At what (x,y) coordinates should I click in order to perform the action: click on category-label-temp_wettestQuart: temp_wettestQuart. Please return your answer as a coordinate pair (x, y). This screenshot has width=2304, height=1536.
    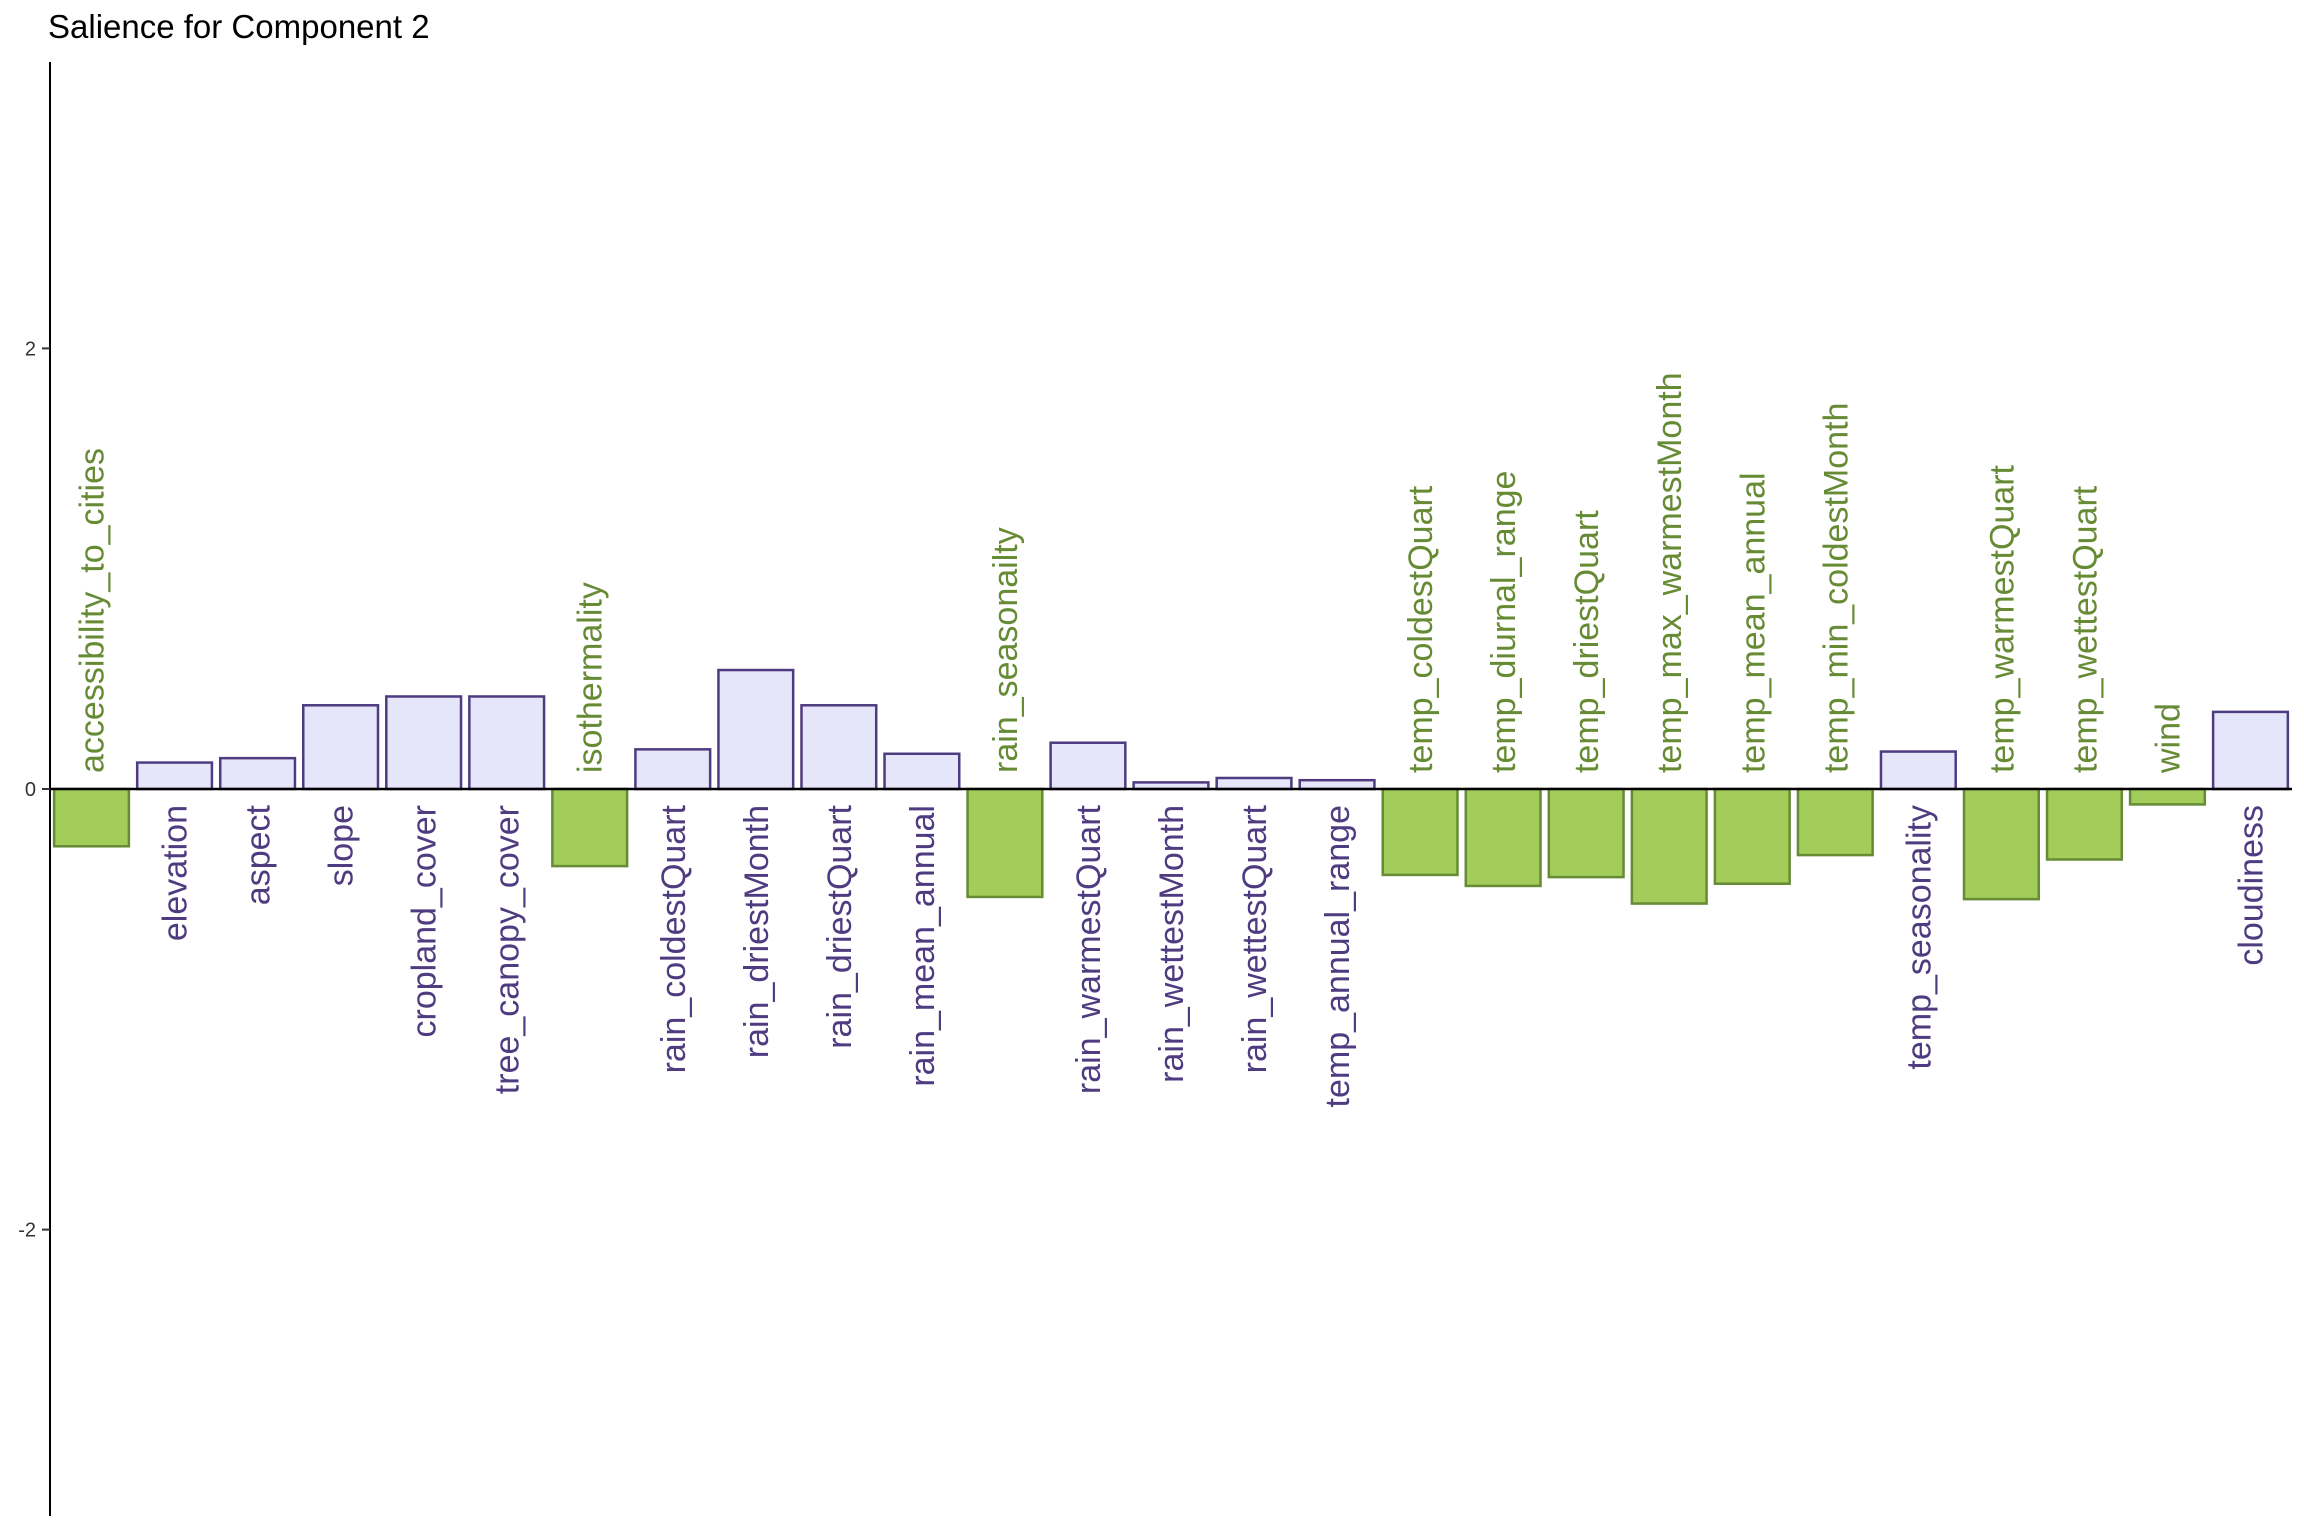
    Looking at the image, I should click on (2085, 629).